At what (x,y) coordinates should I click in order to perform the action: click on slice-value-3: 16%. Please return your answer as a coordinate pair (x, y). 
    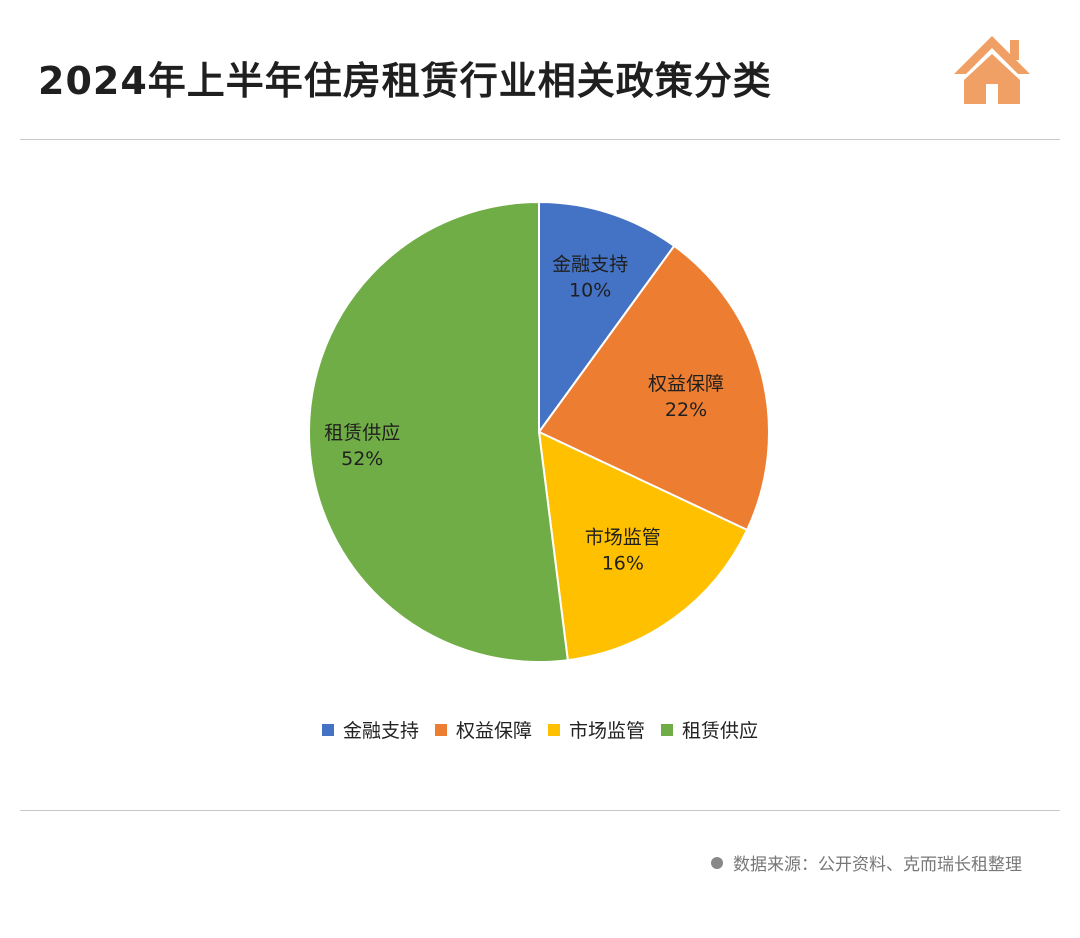
    Looking at the image, I should click on (623, 563).